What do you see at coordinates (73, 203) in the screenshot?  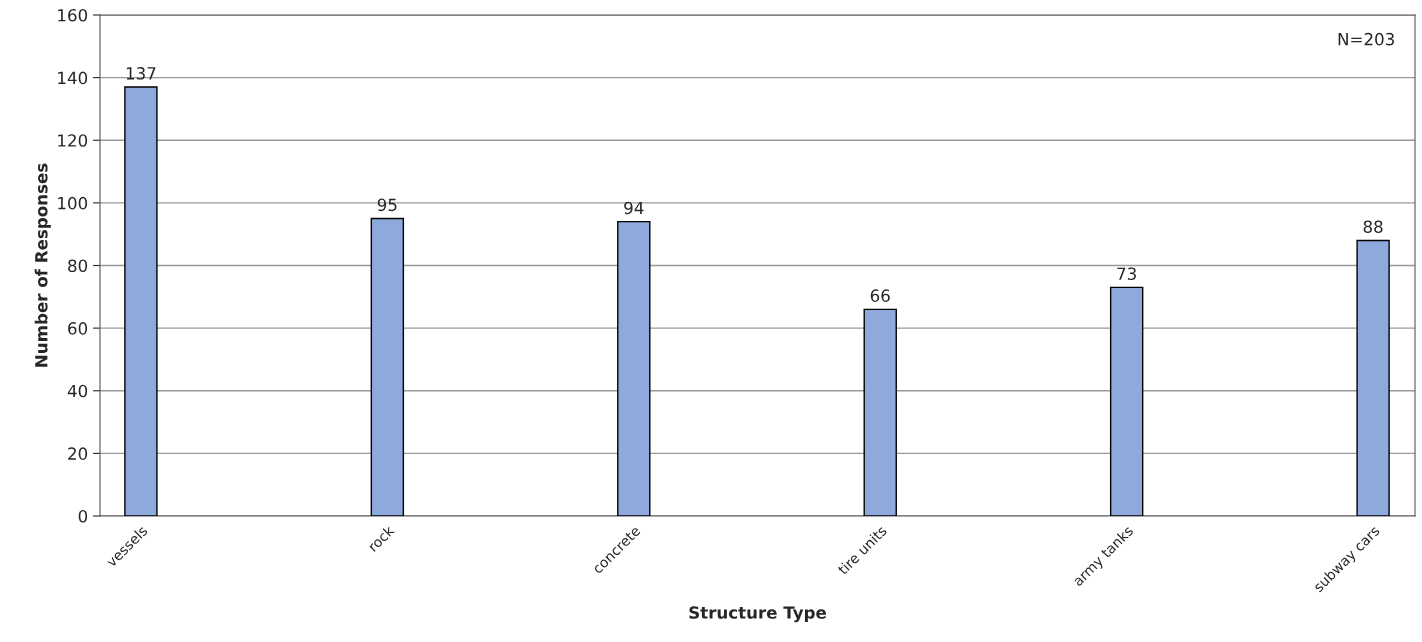 I see `y-tick-label: 100` at bounding box center [73, 203].